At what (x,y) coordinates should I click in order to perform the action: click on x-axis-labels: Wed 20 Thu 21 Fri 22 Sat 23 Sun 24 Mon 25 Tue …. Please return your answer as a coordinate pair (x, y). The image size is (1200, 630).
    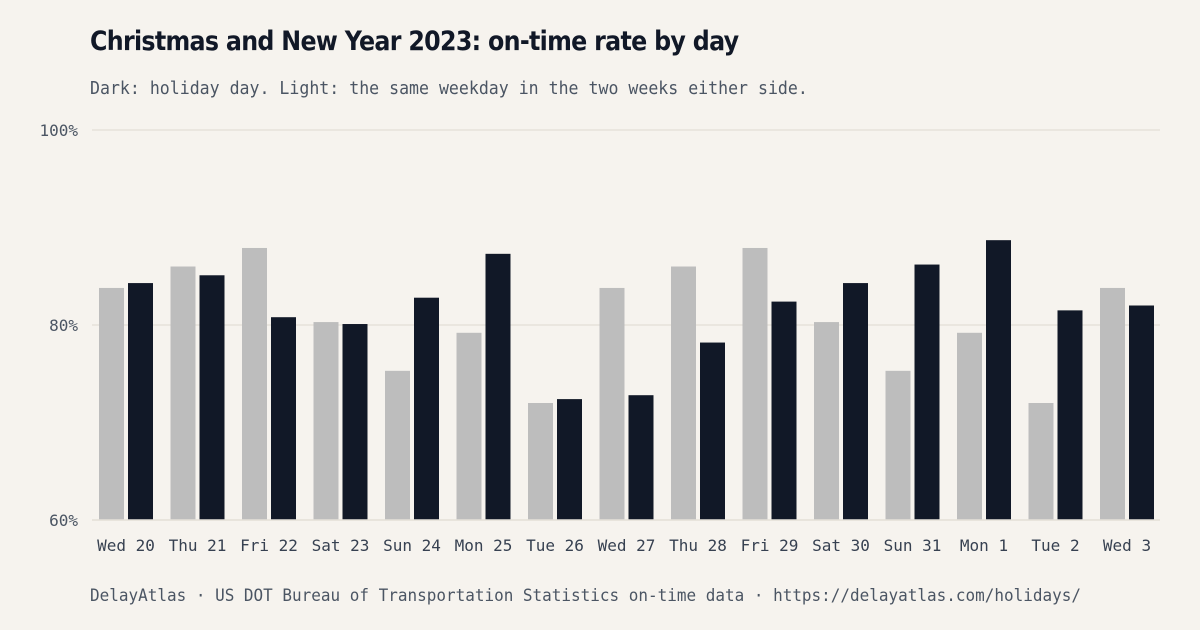
    Looking at the image, I should click on (624, 545).